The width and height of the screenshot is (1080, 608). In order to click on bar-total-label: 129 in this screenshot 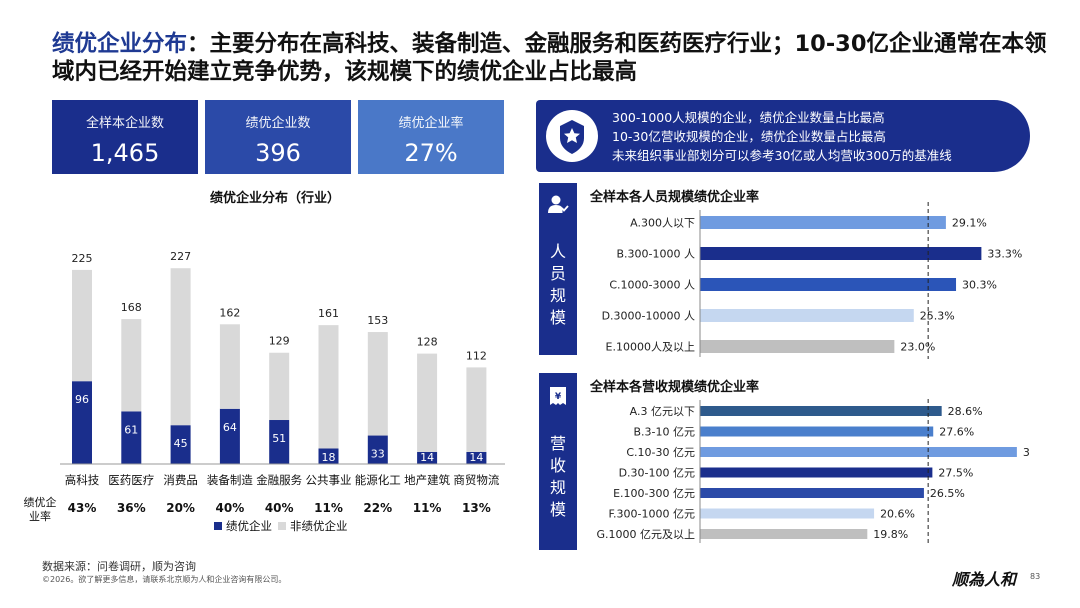, I will do `click(279, 341)`.